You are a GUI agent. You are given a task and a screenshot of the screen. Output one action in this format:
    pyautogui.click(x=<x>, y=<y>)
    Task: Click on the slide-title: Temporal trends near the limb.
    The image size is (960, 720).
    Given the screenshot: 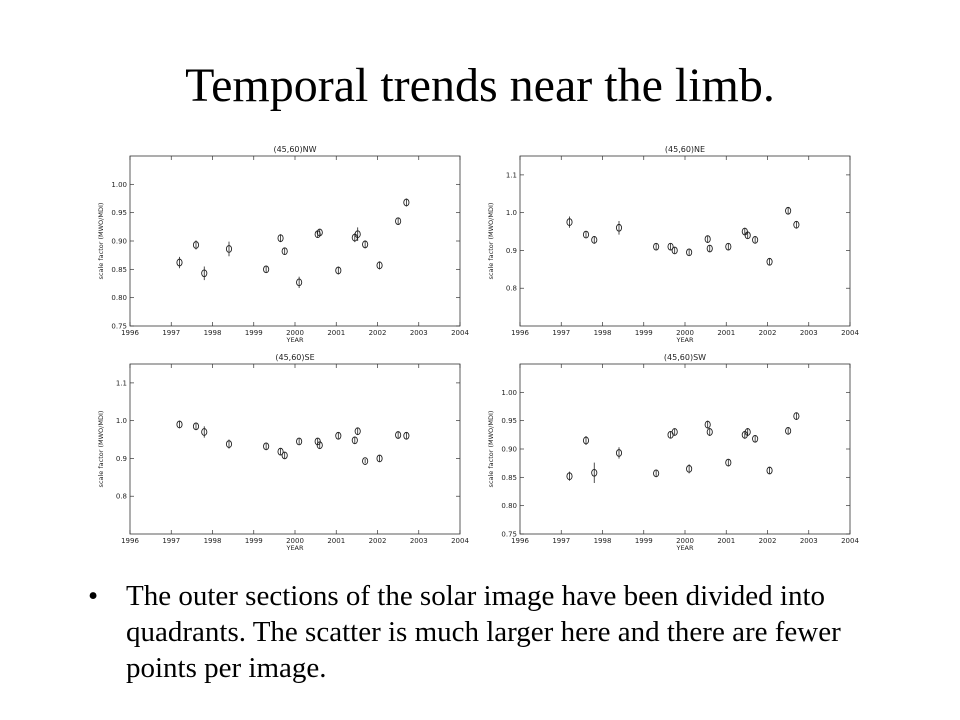 What is the action you would take?
    pyautogui.click(x=480, y=85)
    